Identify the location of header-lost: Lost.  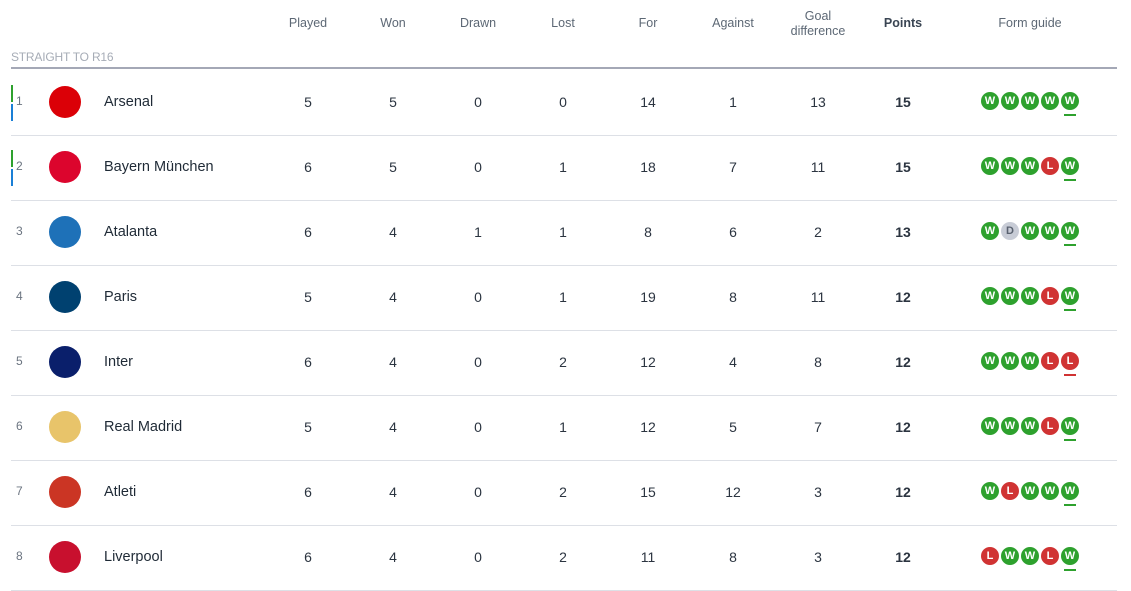
(563, 23).